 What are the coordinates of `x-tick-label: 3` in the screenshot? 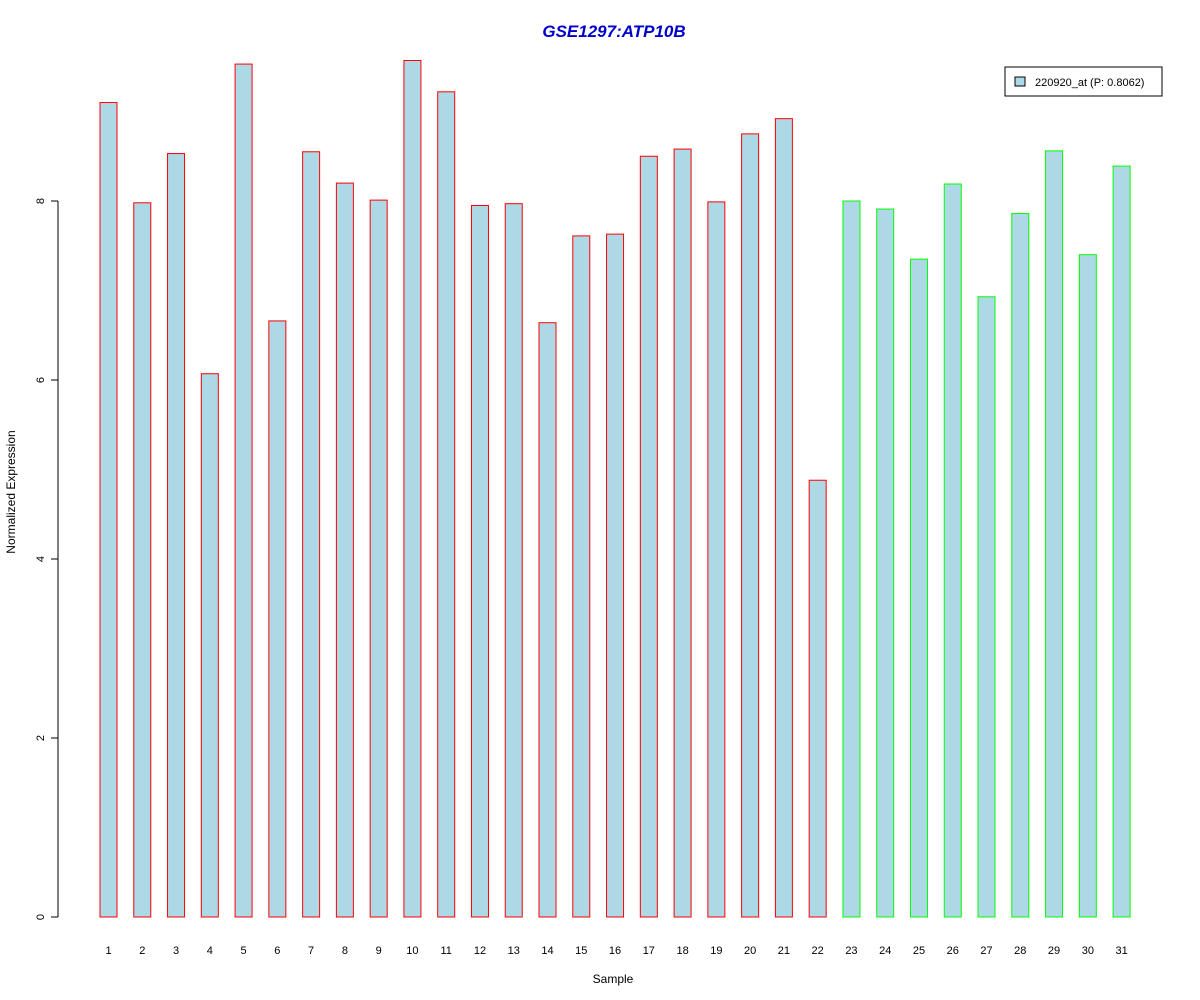 It's located at (176, 951).